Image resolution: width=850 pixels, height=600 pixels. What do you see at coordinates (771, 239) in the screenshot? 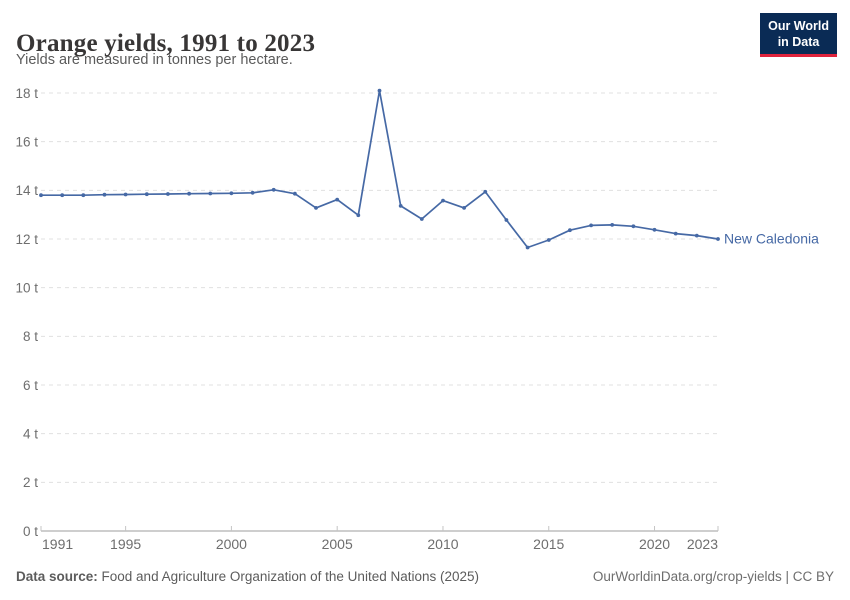
I see `series-end-label: New Caledonia` at bounding box center [771, 239].